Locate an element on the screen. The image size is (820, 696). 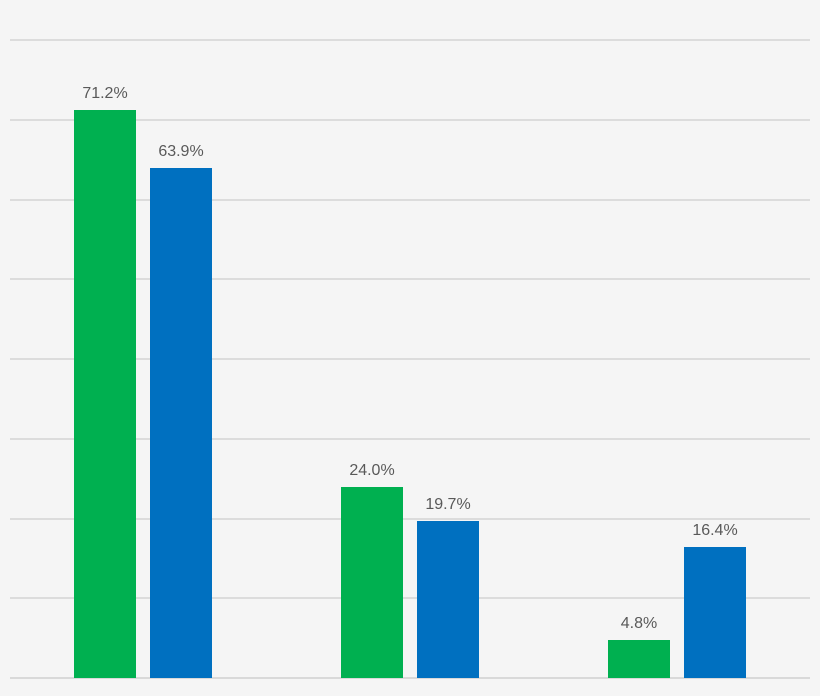
data-label-blue-group-1: 63.9% is located at coordinates (181, 152).